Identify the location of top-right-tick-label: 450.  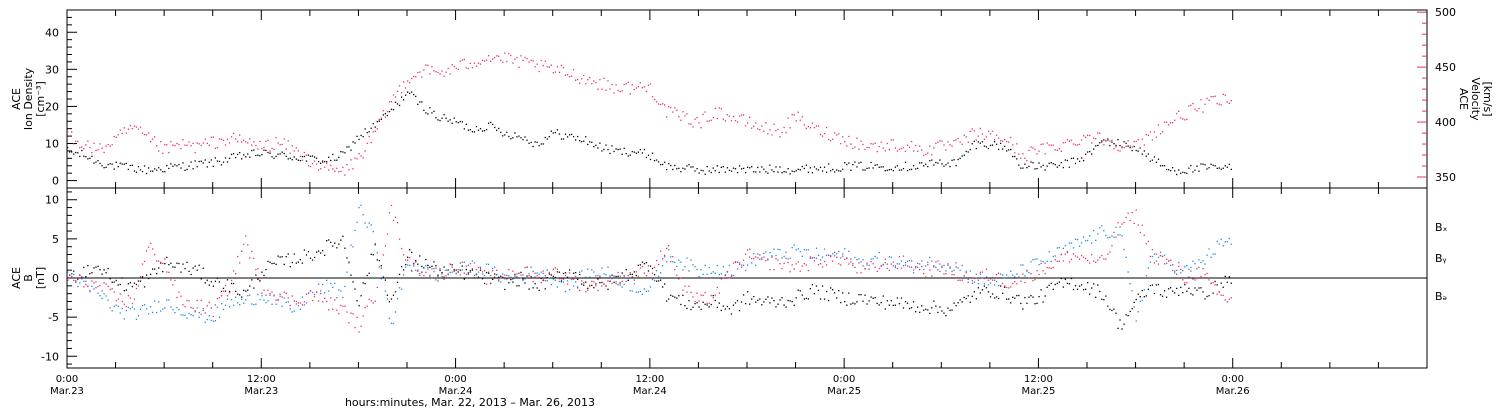
(1445, 67).